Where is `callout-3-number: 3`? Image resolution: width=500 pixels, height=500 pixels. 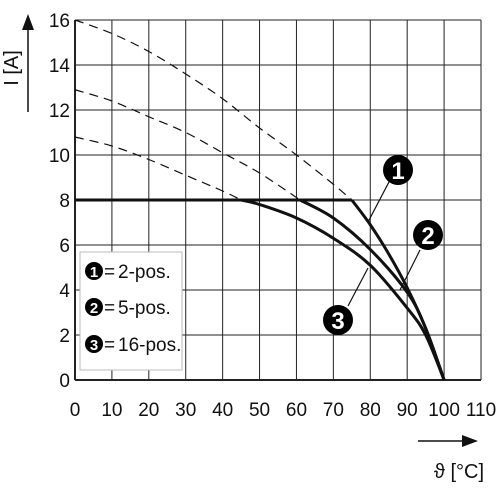 callout-3-number: 3 is located at coordinates (337, 321).